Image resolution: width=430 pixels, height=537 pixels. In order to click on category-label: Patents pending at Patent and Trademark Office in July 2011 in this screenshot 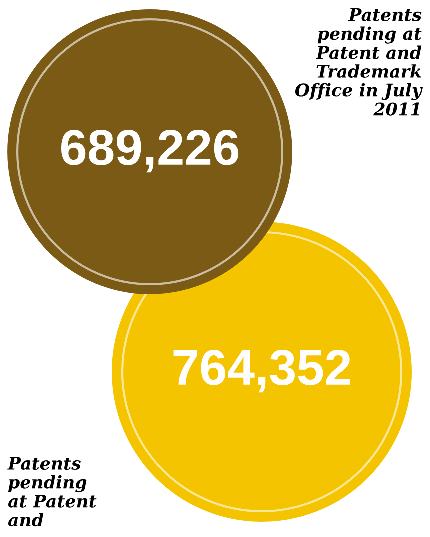, I will do `click(359, 62)`.